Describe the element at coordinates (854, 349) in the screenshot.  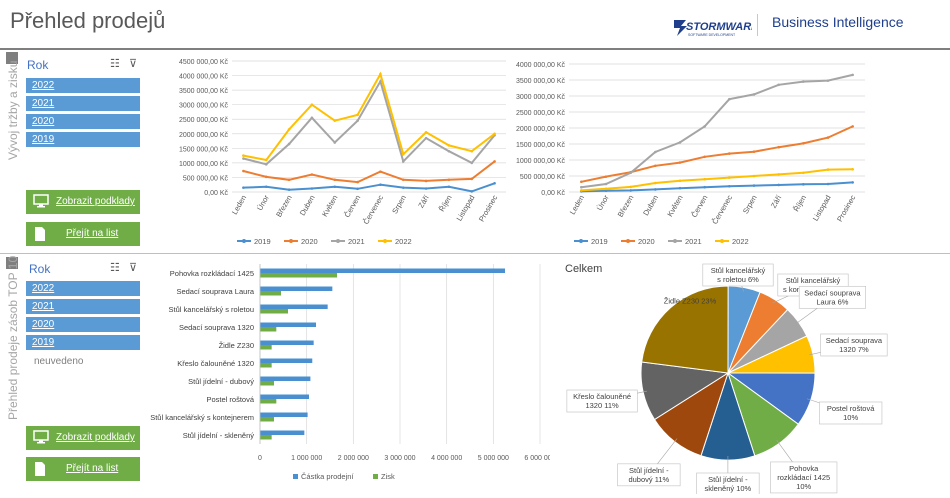
I see `pie-label: 1320 7%` at that location.